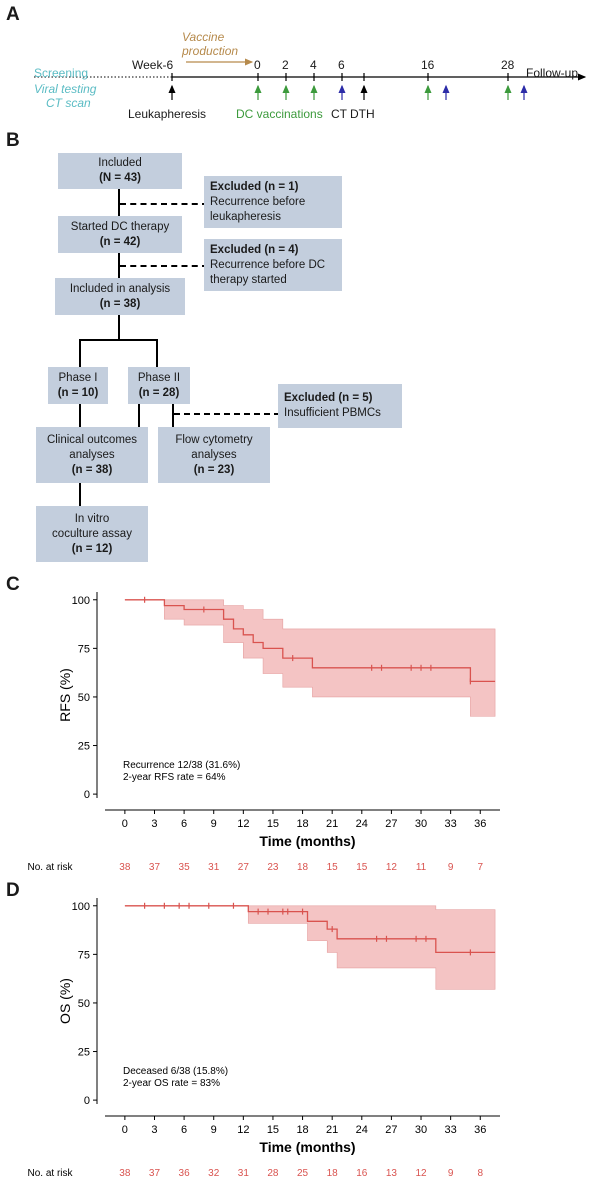 The image size is (600, 1185). Describe the element at coordinates (362, 824) in the screenshot. I see `x-tick-label: 24` at that location.